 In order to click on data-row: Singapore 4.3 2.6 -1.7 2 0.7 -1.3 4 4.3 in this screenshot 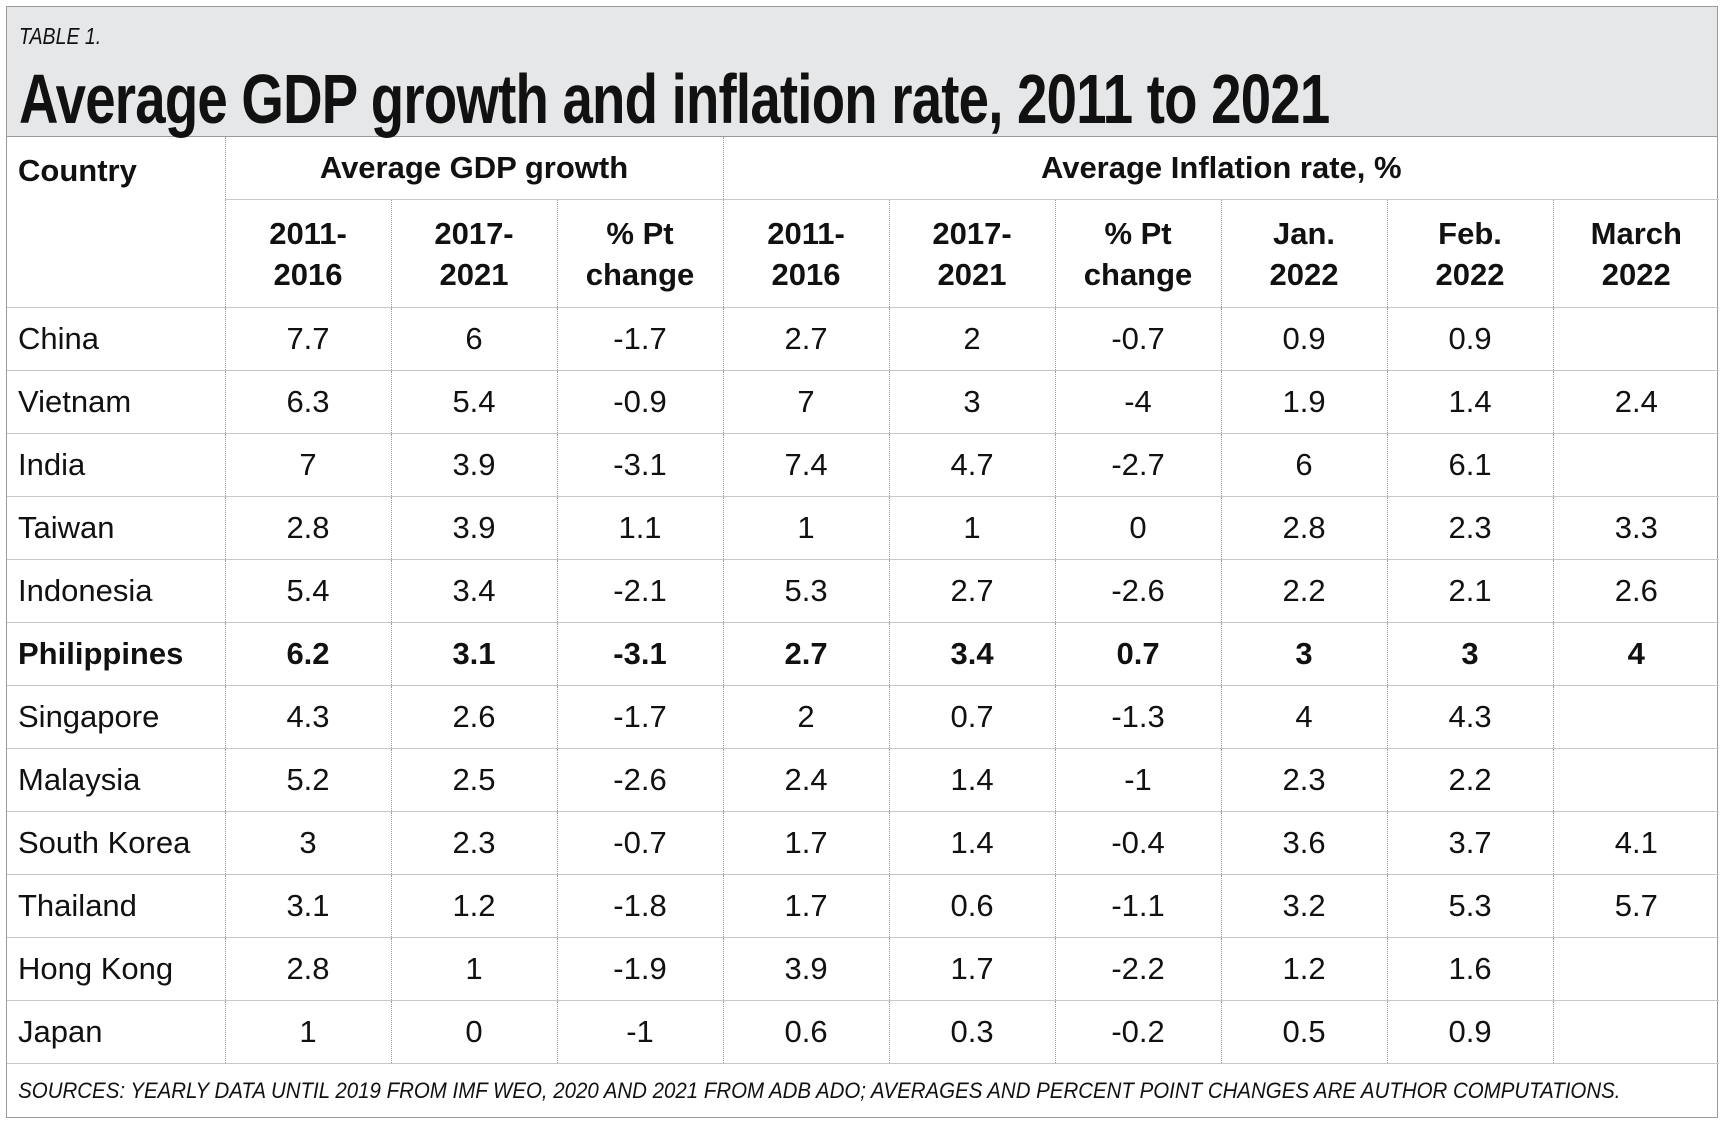, I will do `click(863, 717)`.